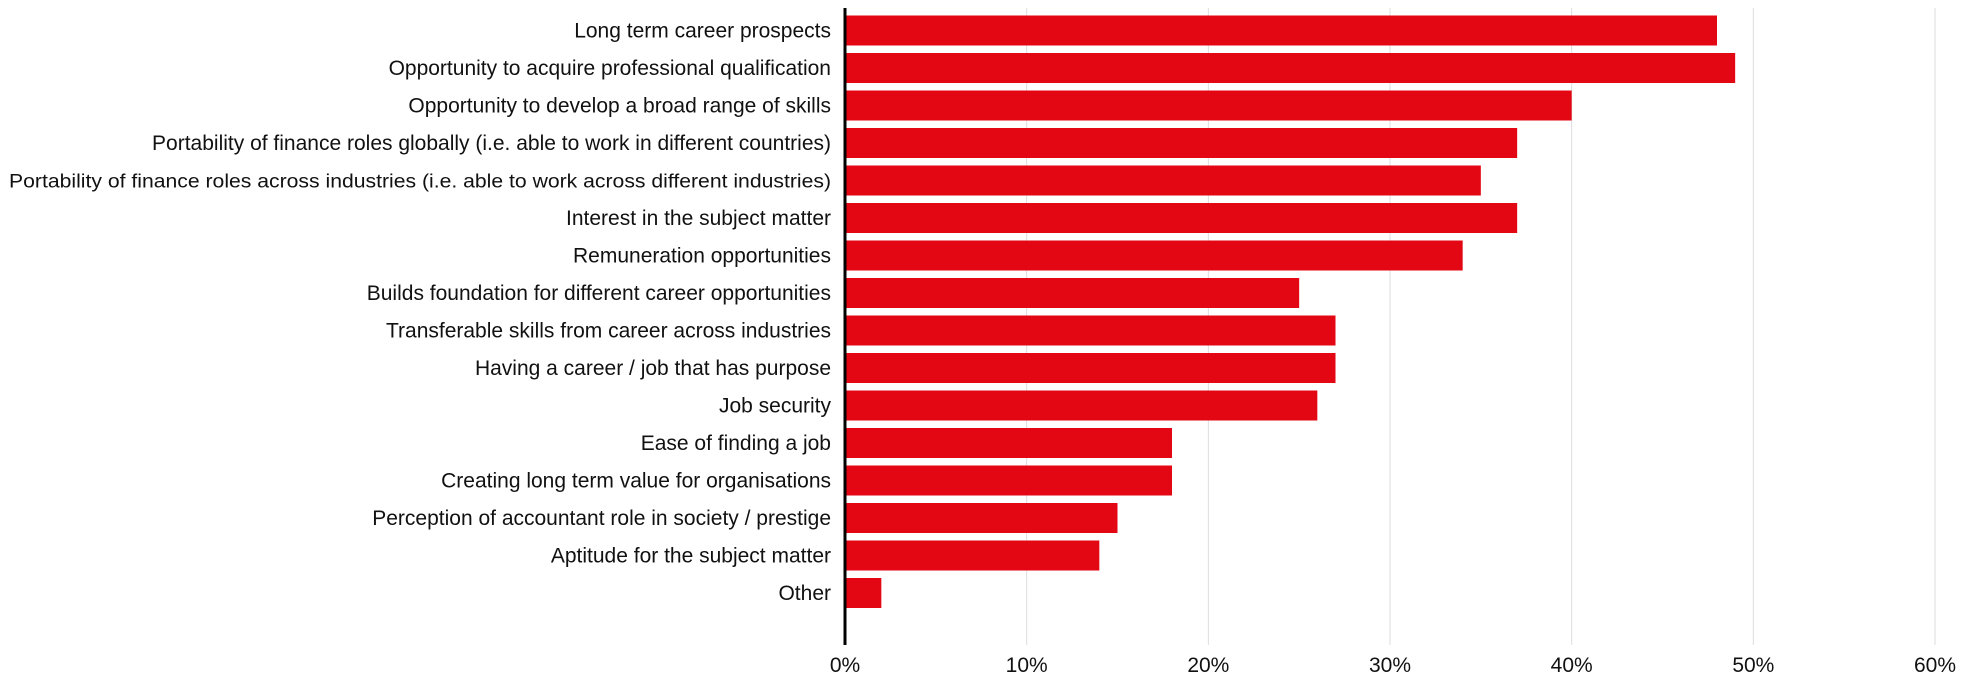 The height and width of the screenshot is (673, 1973). I want to click on x-tick-label: 10%, so click(1027, 663).